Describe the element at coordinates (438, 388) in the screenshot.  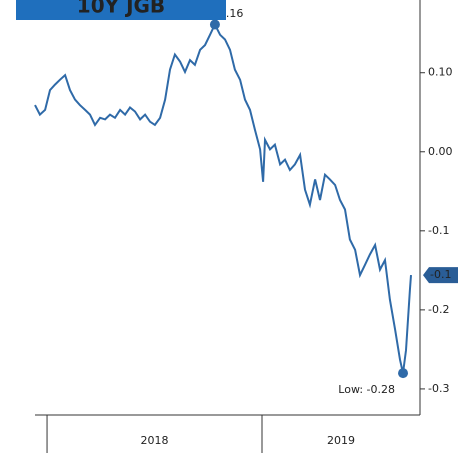
I see `y-tick-label: -0.3` at that location.